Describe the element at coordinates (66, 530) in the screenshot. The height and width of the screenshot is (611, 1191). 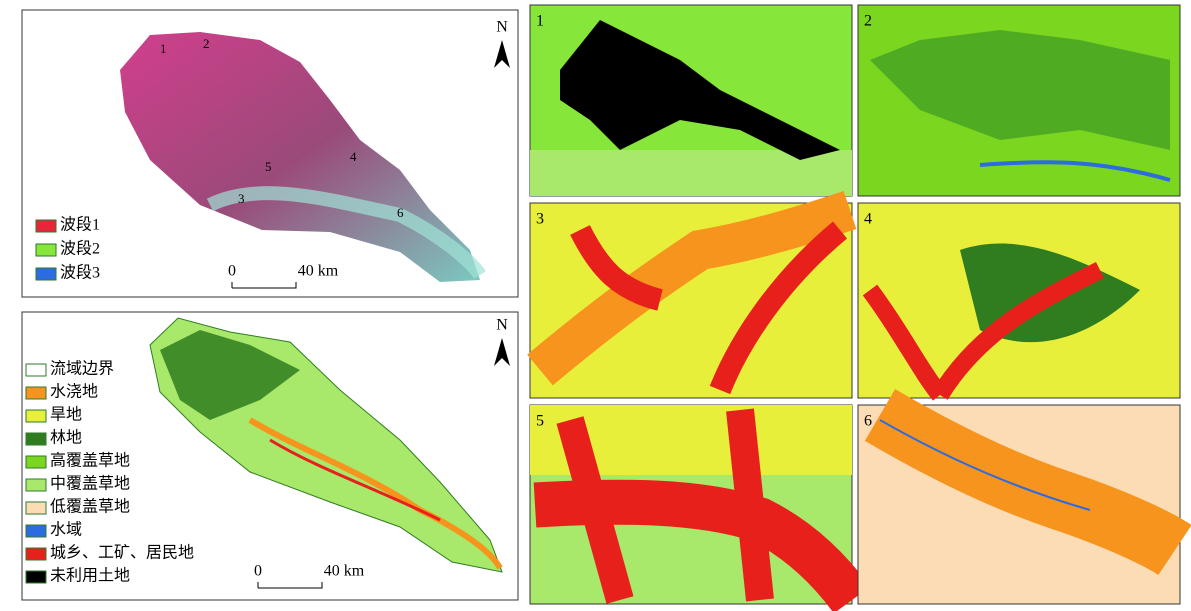
I see `legend-label: 水域` at that location.